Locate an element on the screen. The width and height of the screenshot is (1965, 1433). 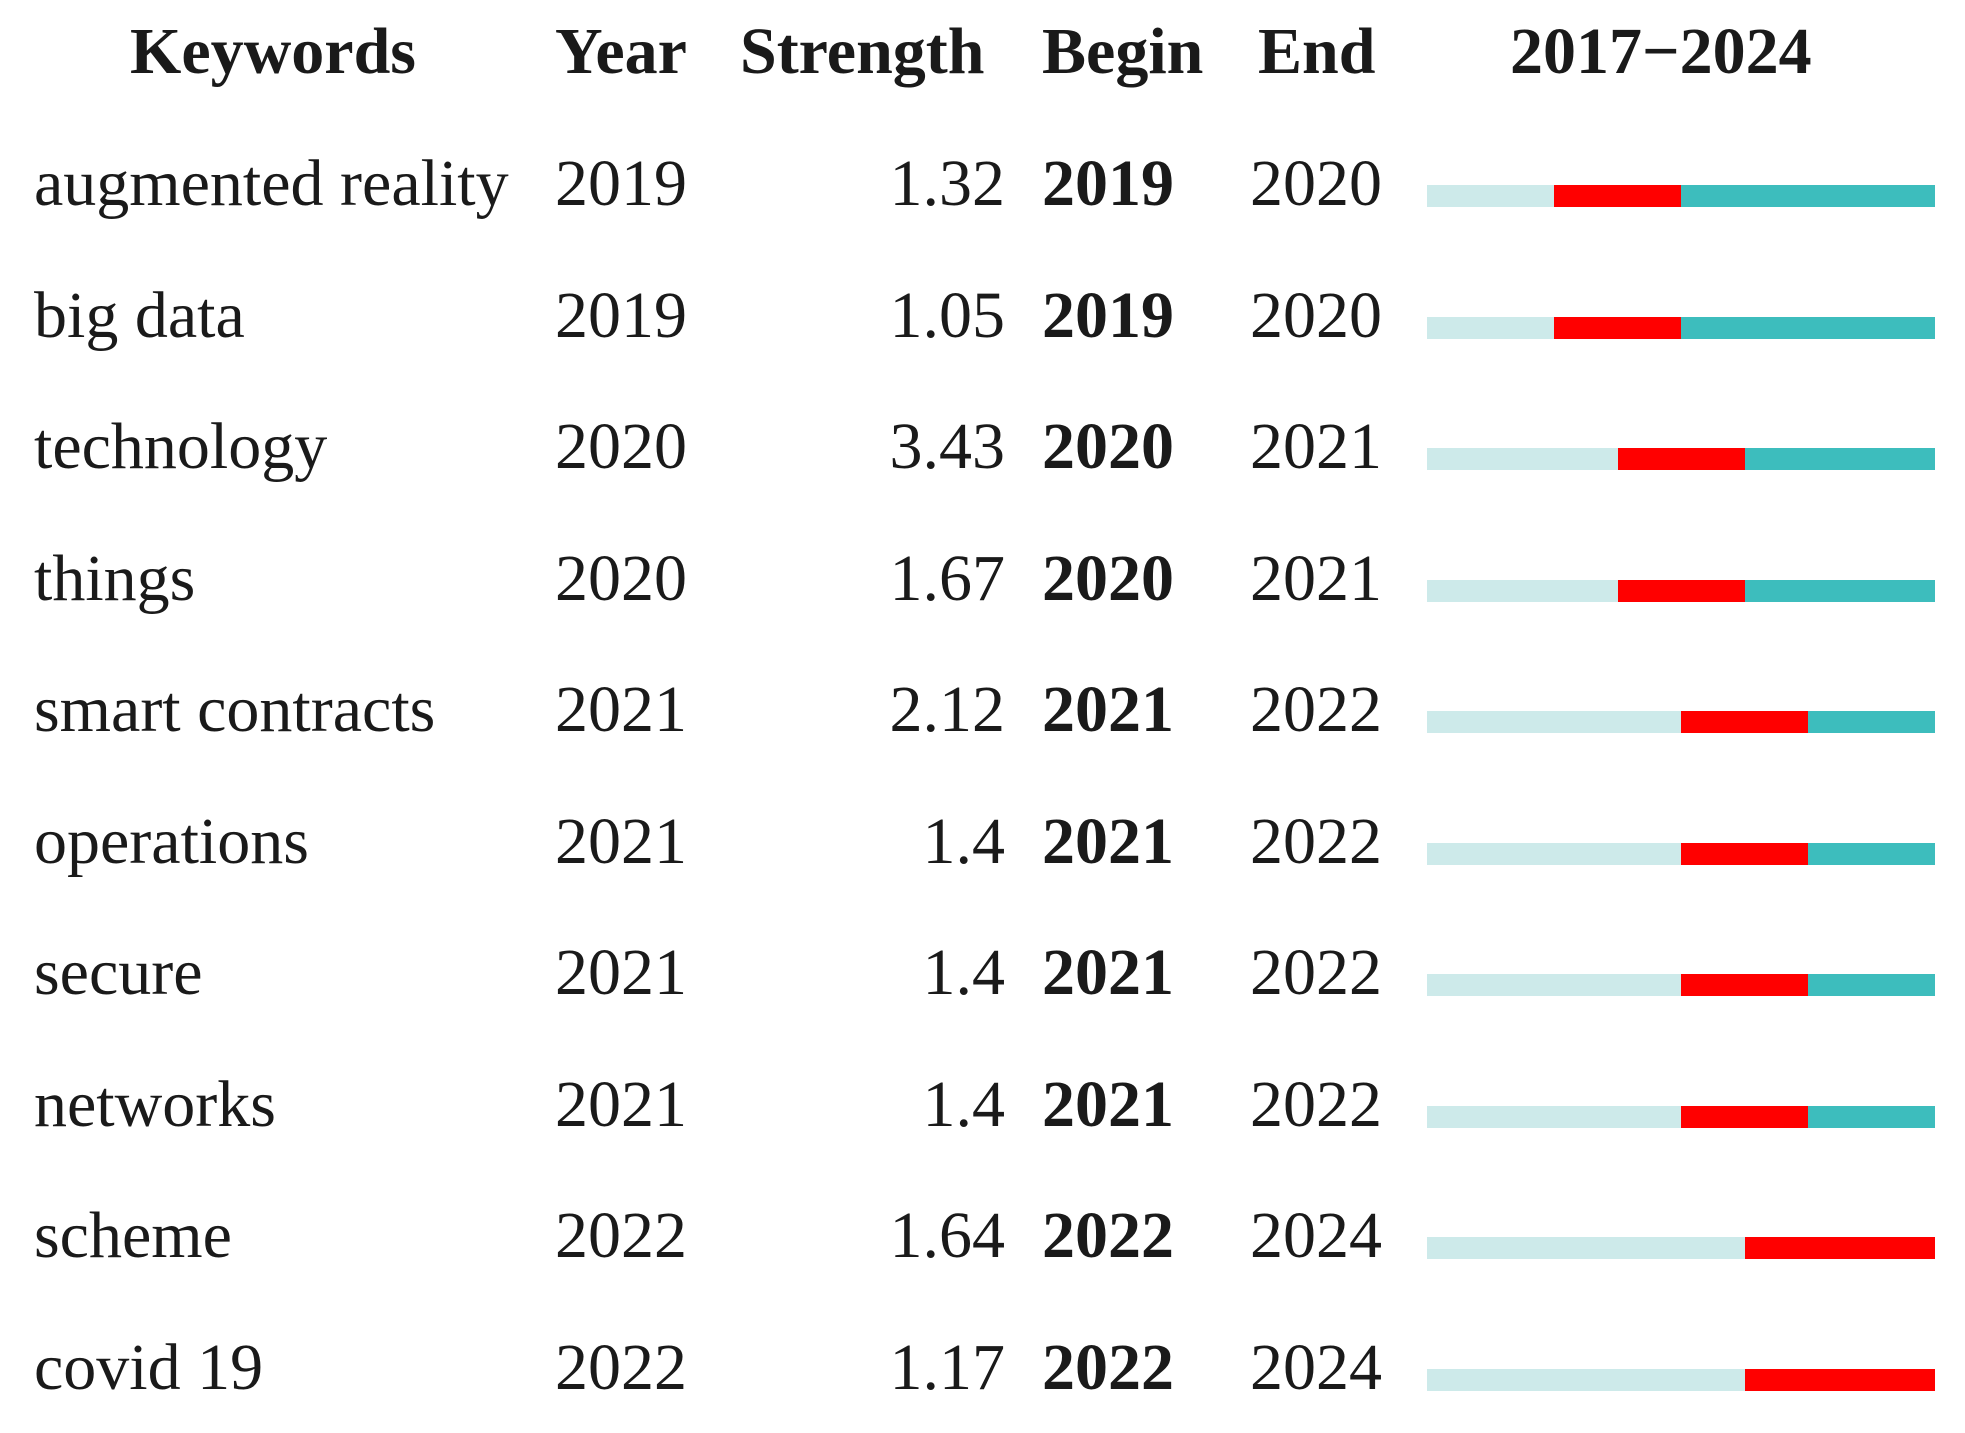
table-row: networks 2021 1.4 2021 2022 is located at coordinates (982, 1104).